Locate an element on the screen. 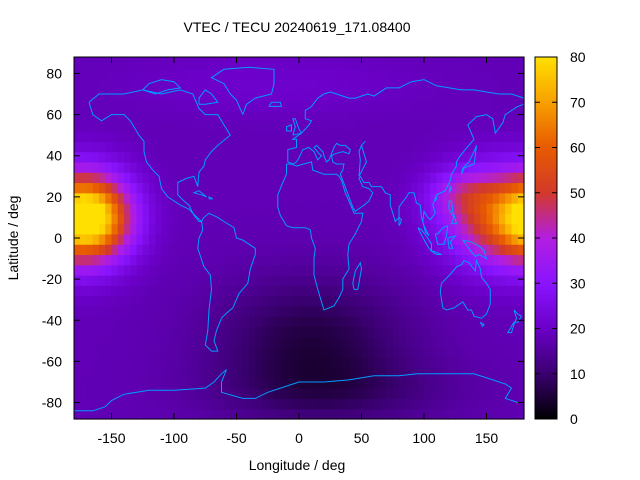  x-axis-label: Longitude / deg is located at coordinates (297, 465).